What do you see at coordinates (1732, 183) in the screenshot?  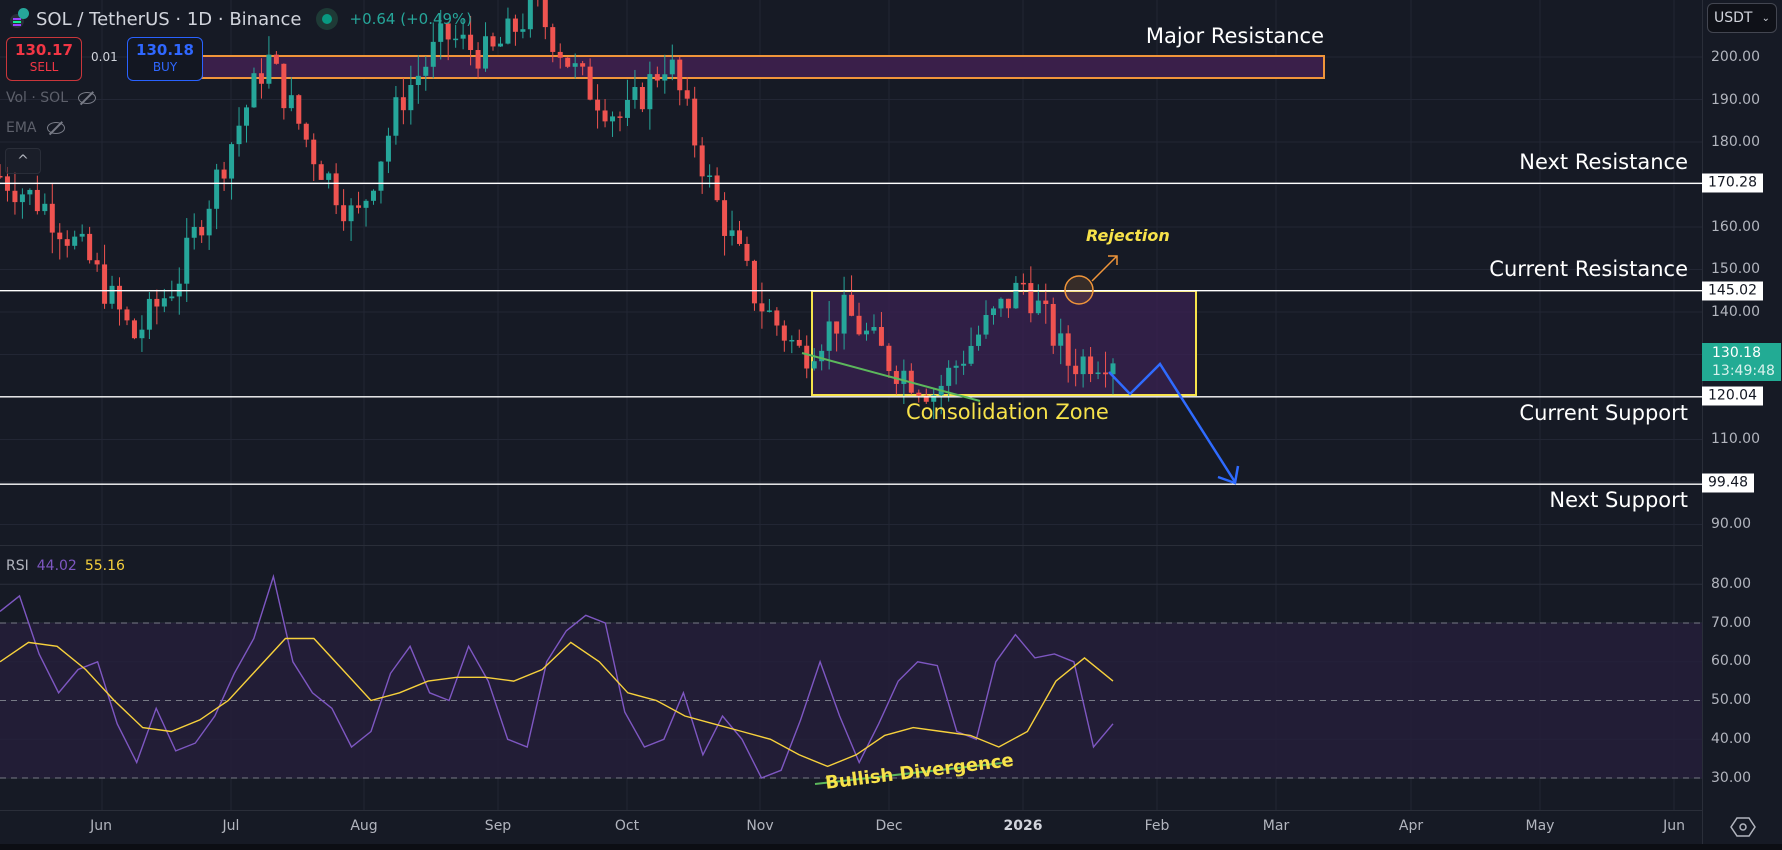 I see `level-price-label: 170.28` at bounding box center [1732, 183].